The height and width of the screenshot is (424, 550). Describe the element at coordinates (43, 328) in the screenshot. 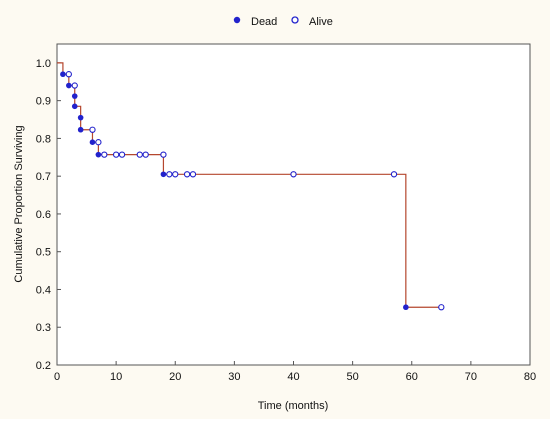

I see `y-tick-label: 0.3` at that location.